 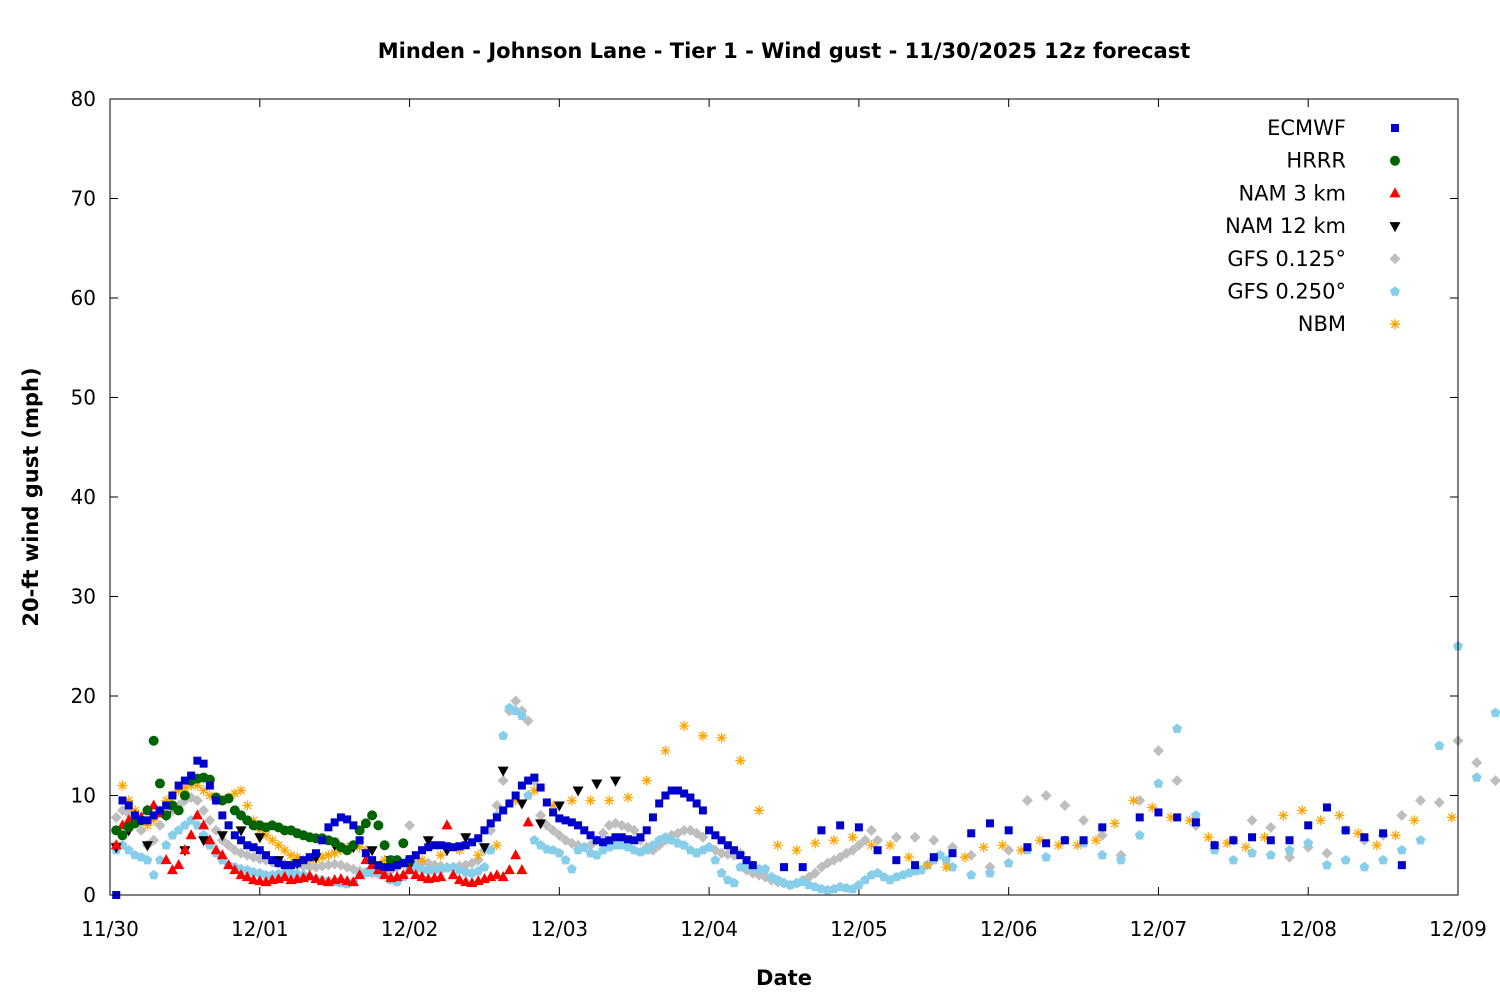 What do you see at coordinates (1458, 929) in the screenshot?
I see `x-tick-label: 12/09` at bounding box center [1458, 929].